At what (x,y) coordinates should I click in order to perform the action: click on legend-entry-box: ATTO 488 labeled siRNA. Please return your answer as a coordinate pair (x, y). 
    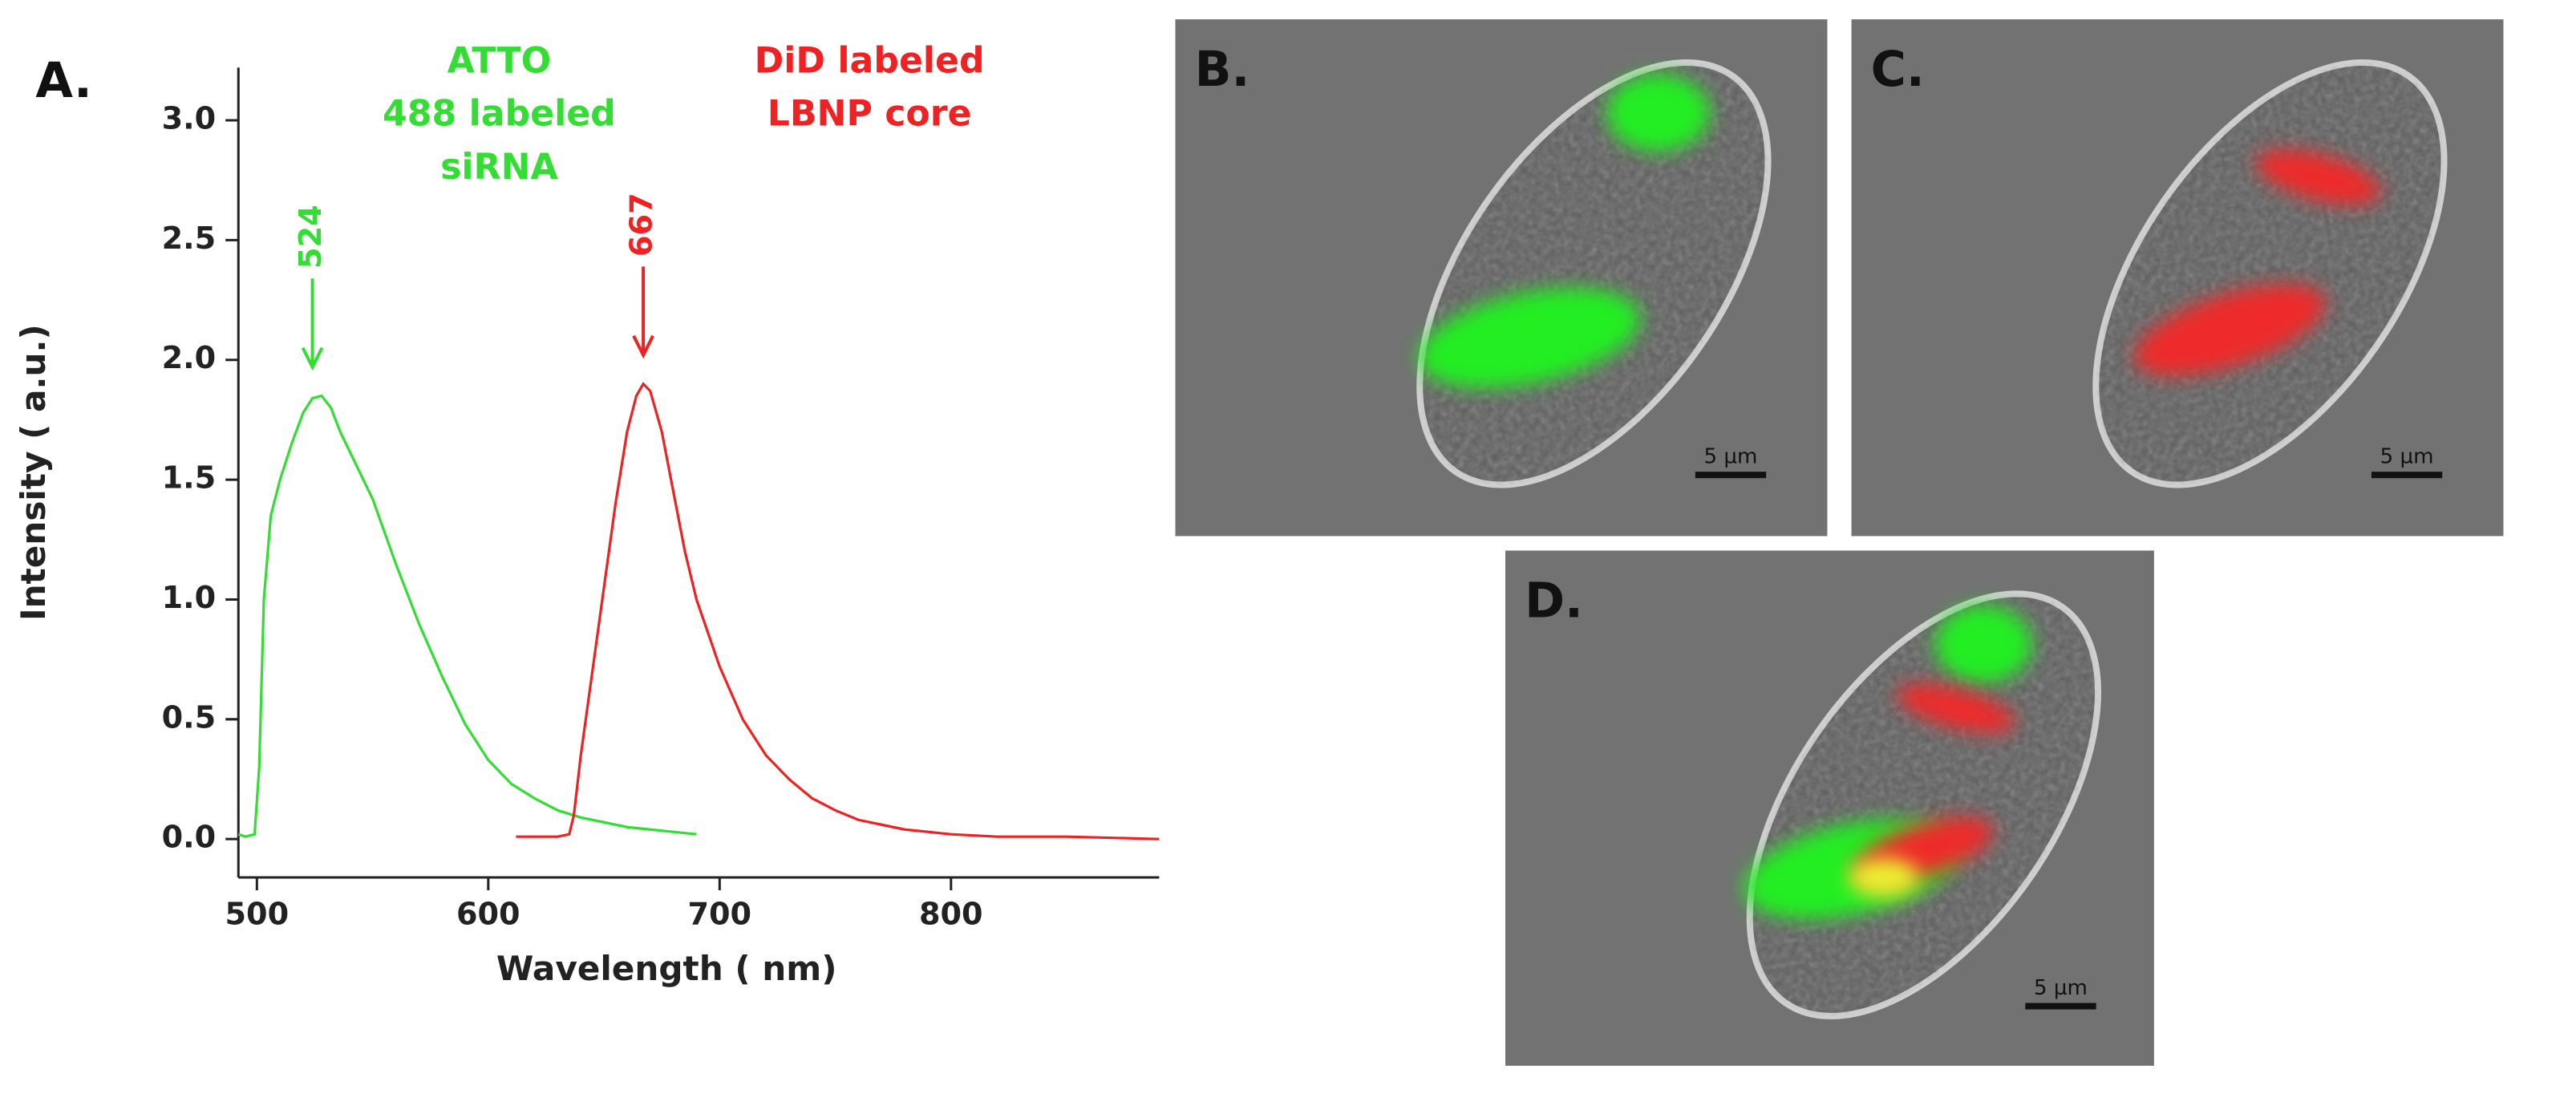
    Looking at the image, I should click on (500, 115).